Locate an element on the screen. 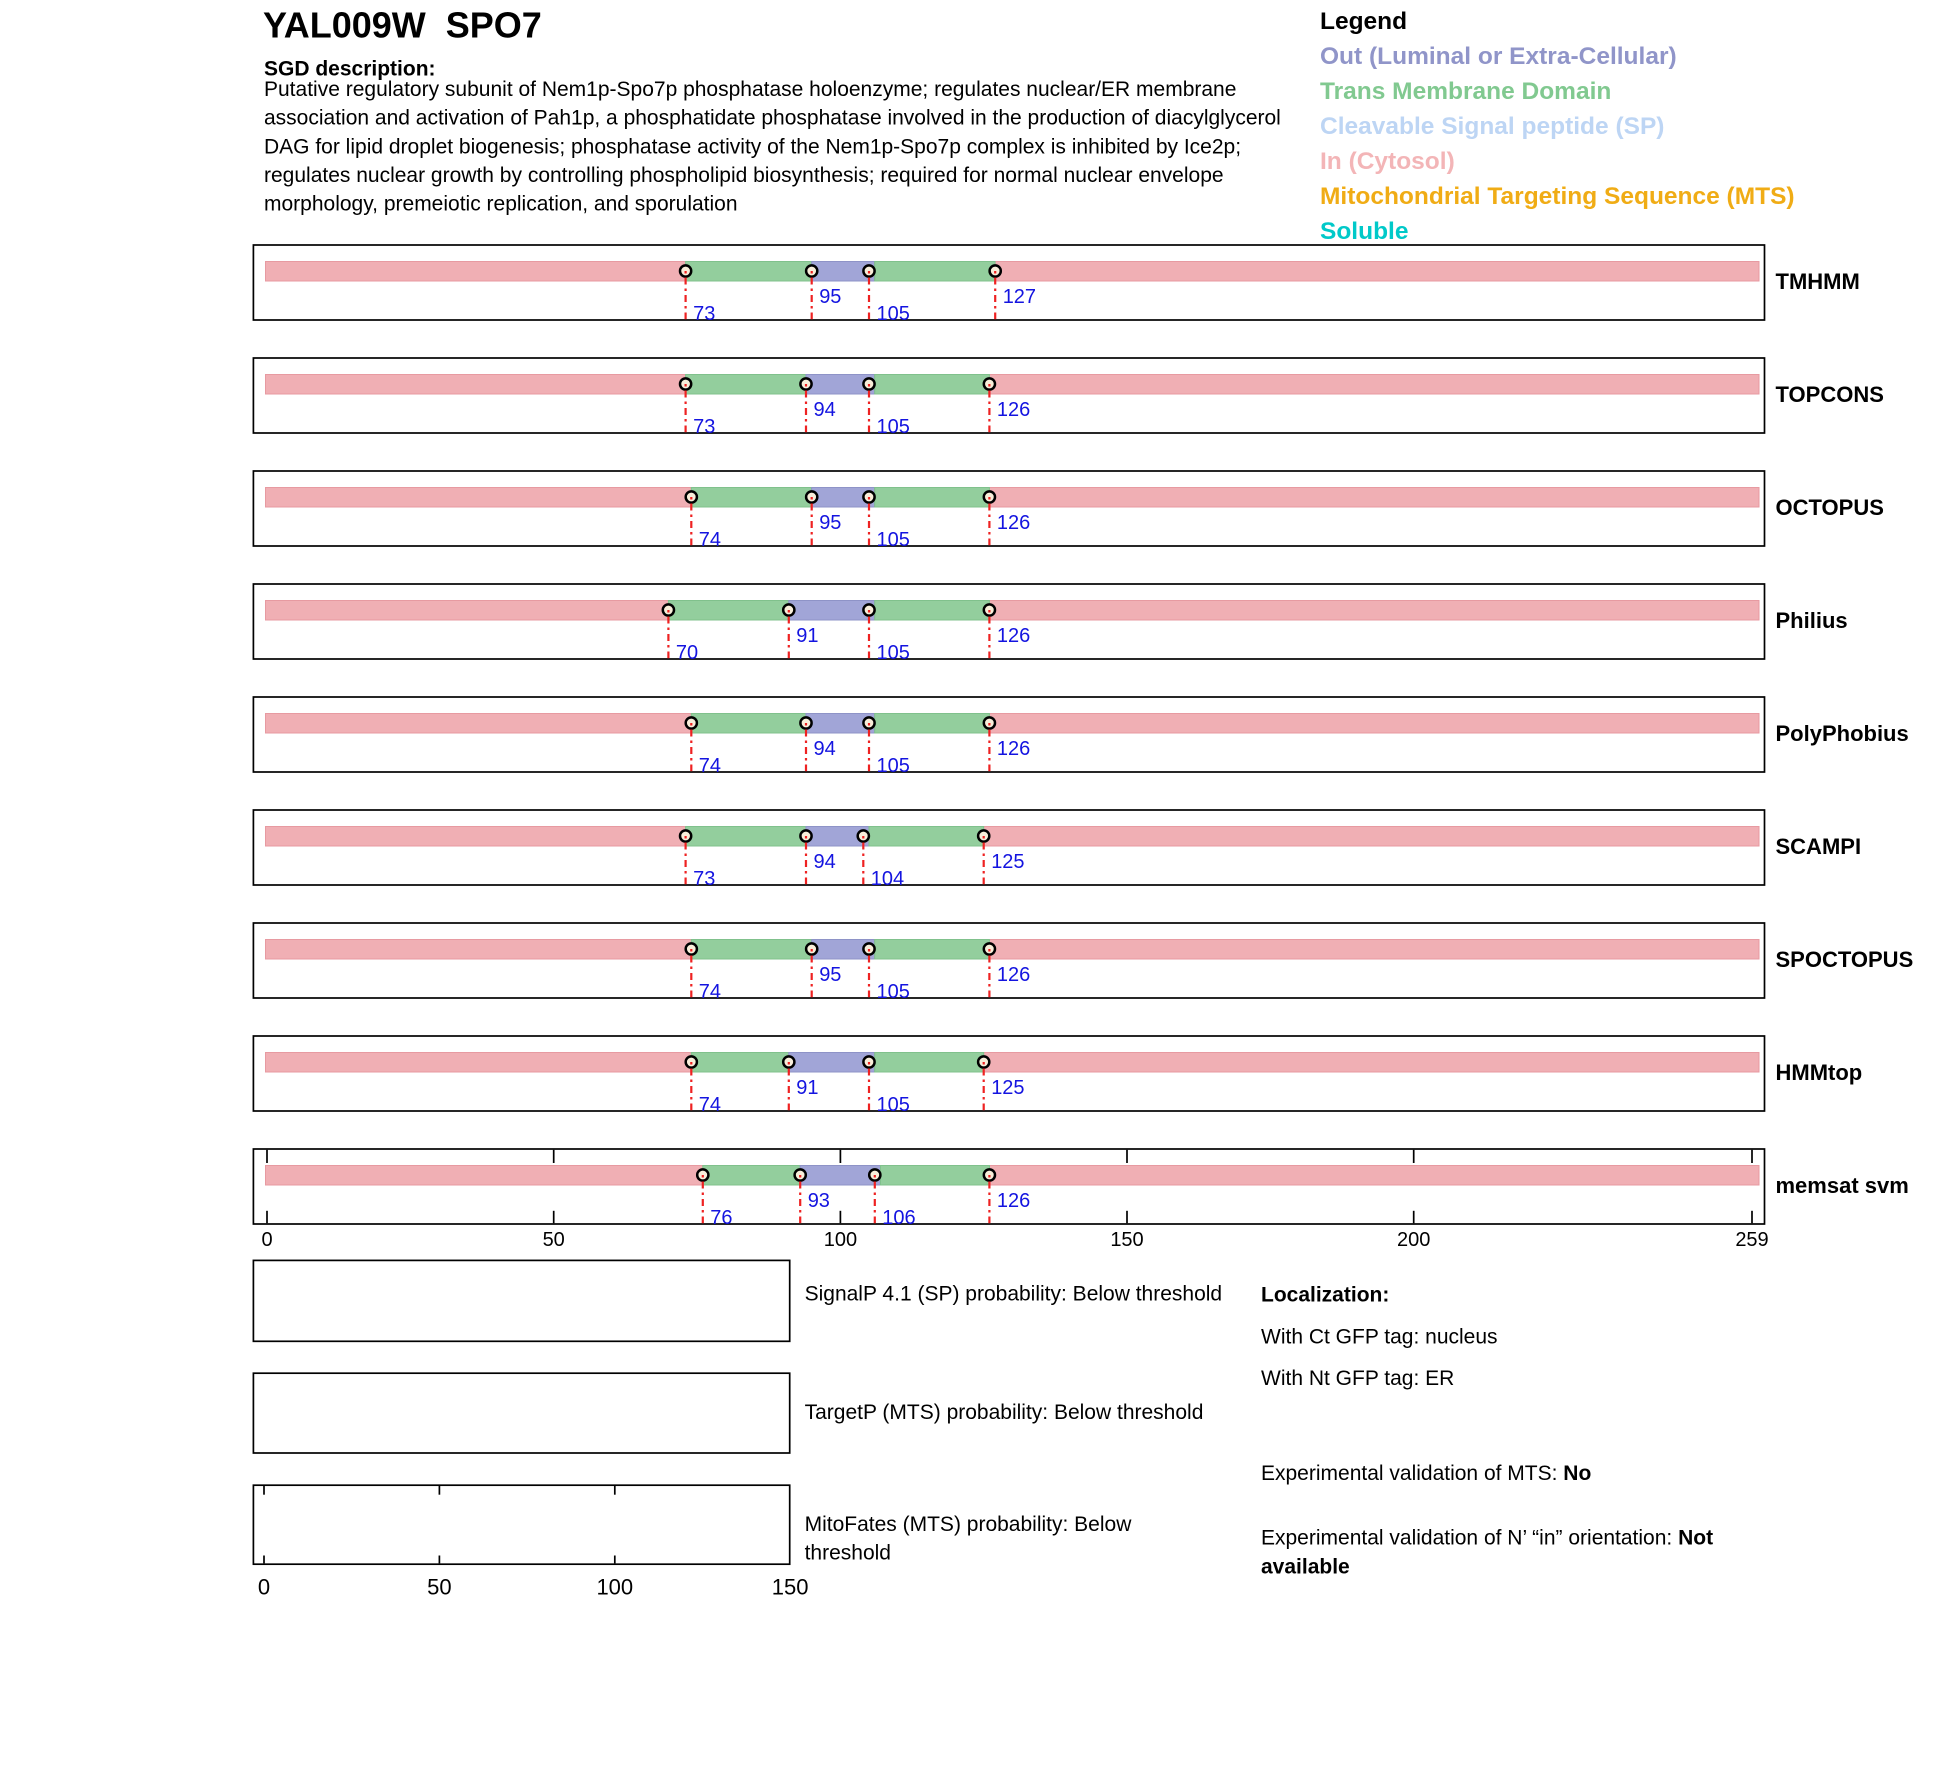 The image size is (1950, 1766). svg-text: SPOCTOPUS is located at coordinates (1845, 959).